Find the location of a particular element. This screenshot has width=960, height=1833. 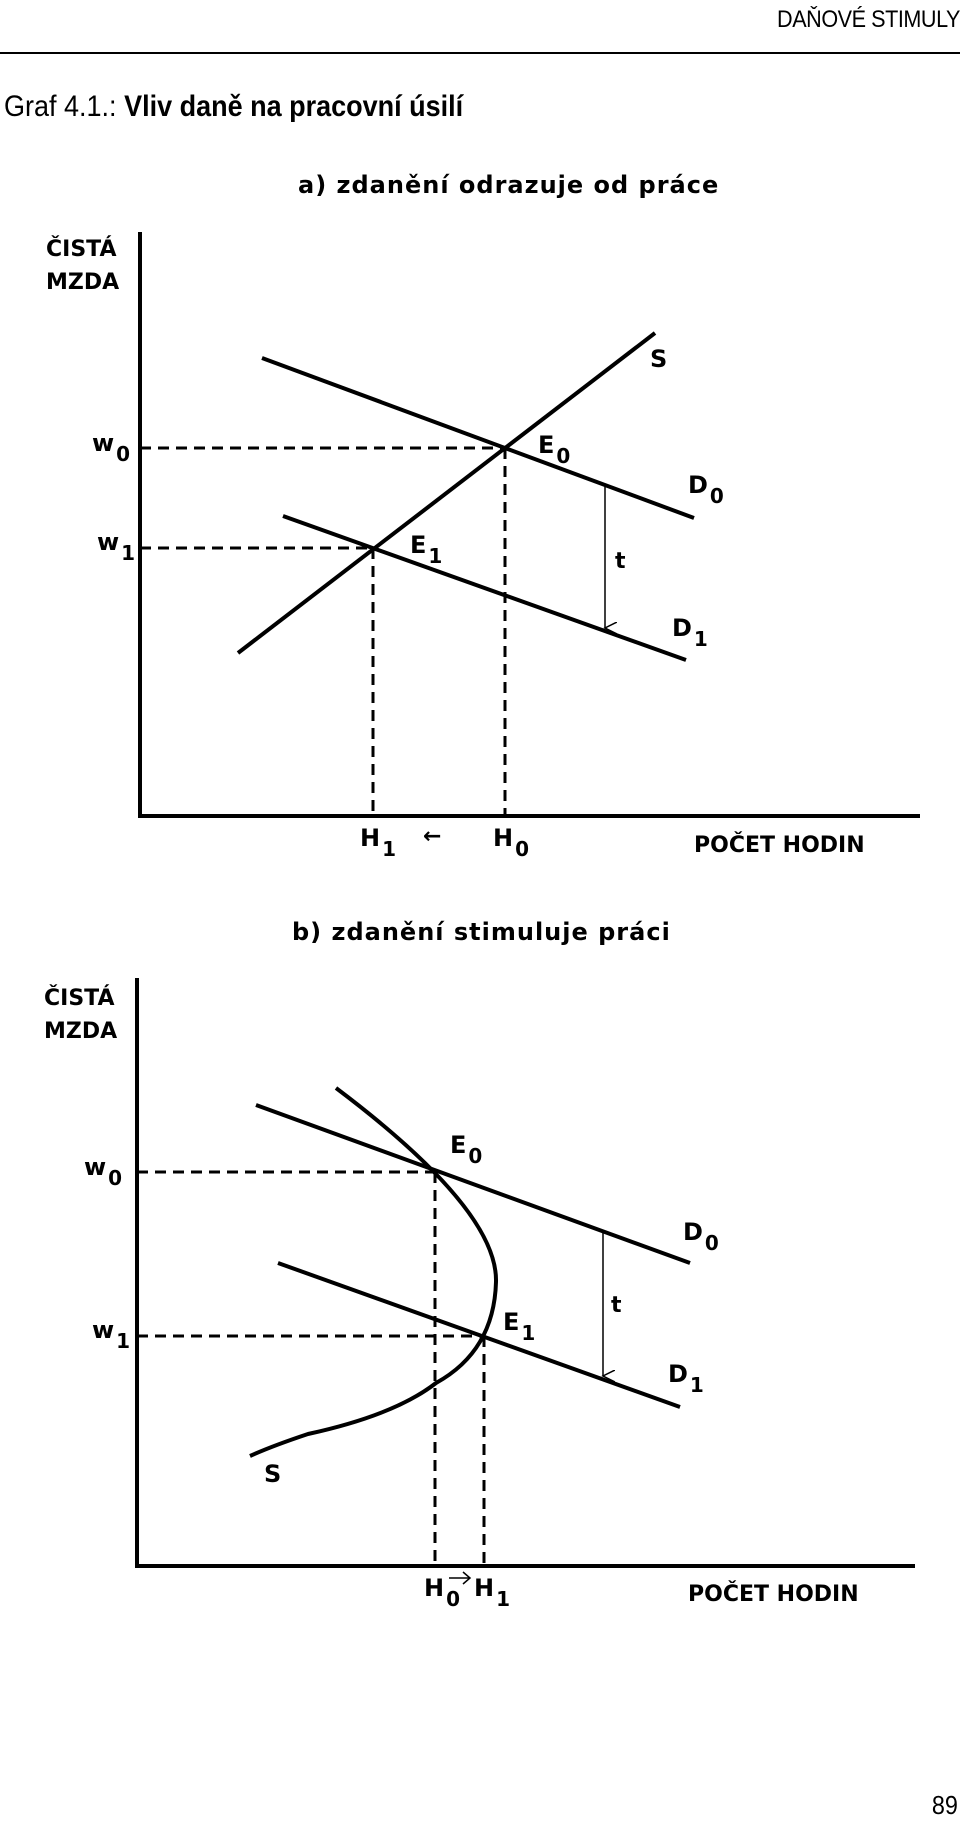

panel-b-supply-curve is located at coordinates (374, 1272).